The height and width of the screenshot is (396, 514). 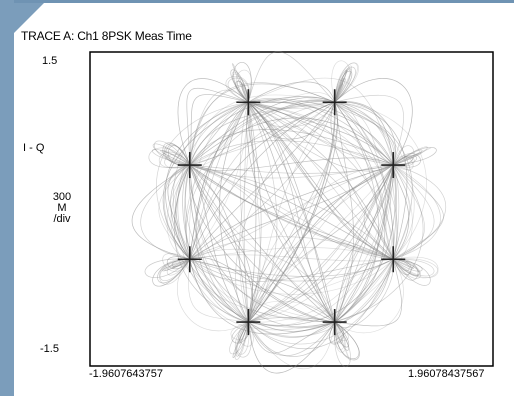 I want to click on x-tick-left: -1.9607643757, so click(x=126, y=374).